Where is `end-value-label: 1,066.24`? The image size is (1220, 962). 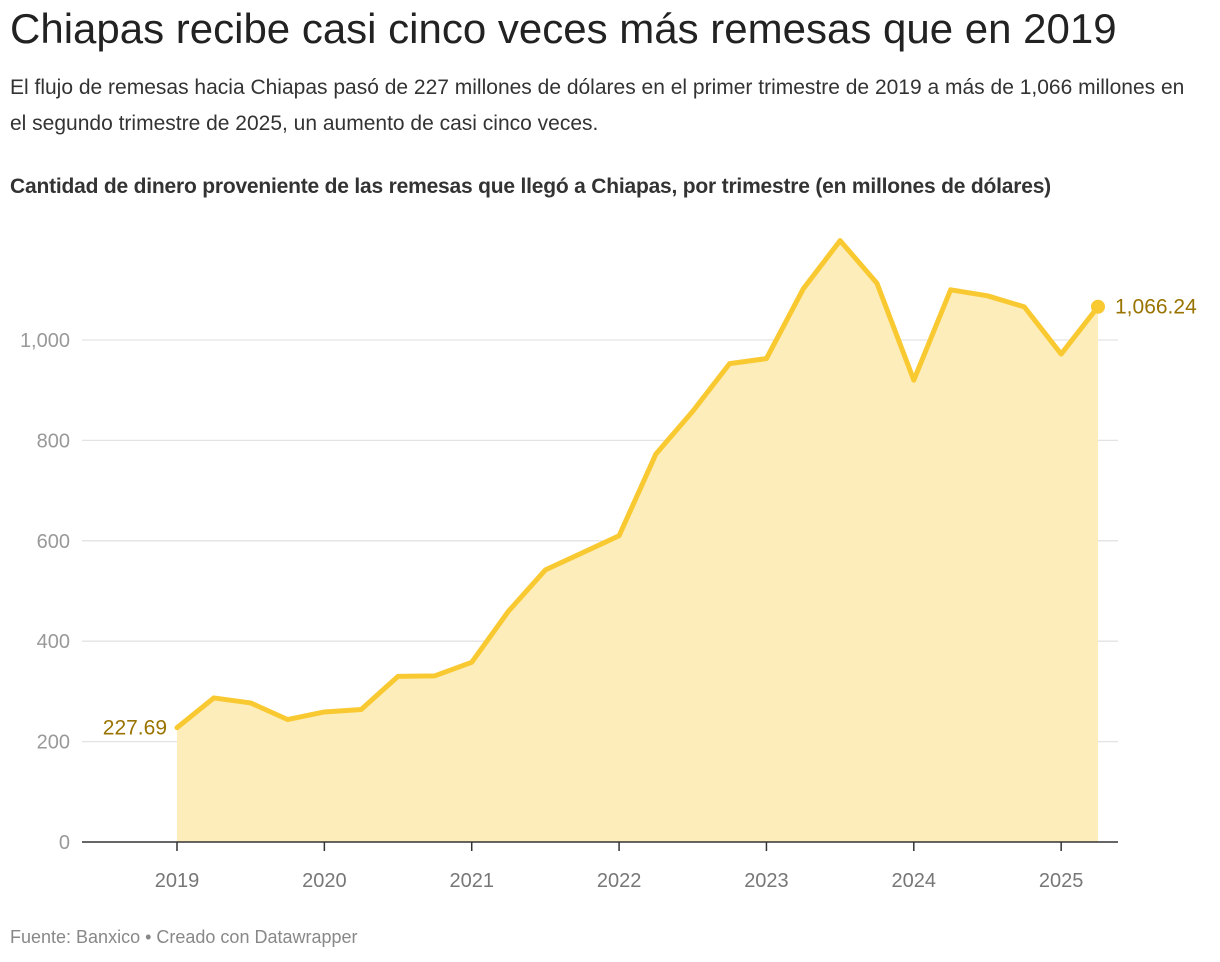 end-value-label: 1,066.24 is located at coordinates (1156, 307).